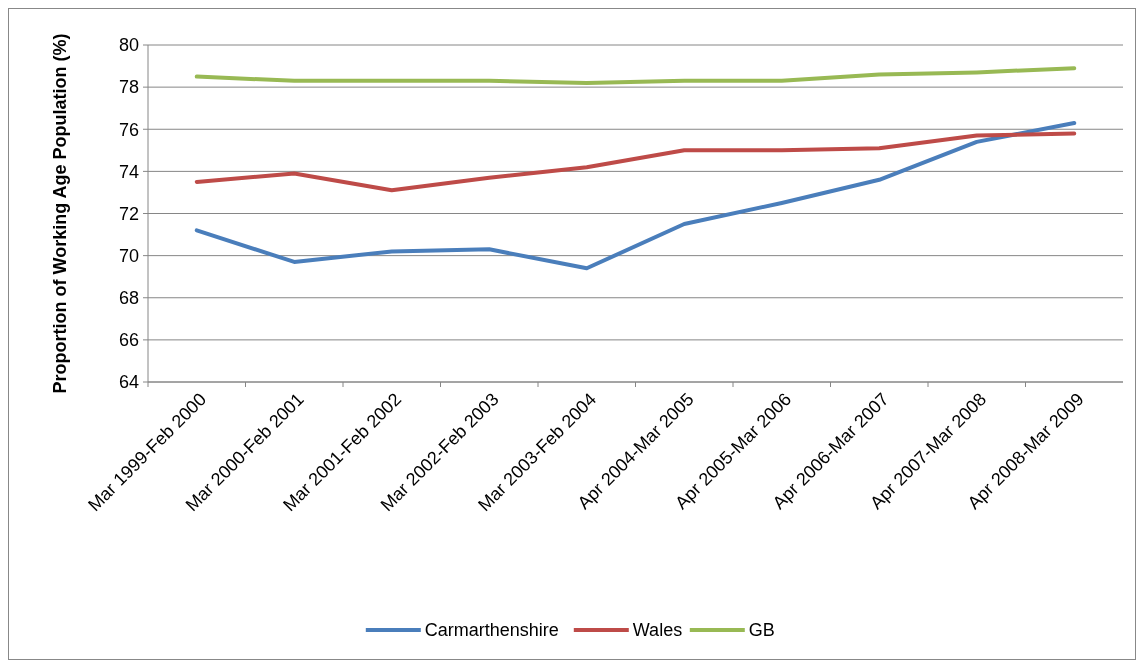 This screenshot has height=668, width=1144. I want to click on y-tick-label: 76, so click(128, 129).